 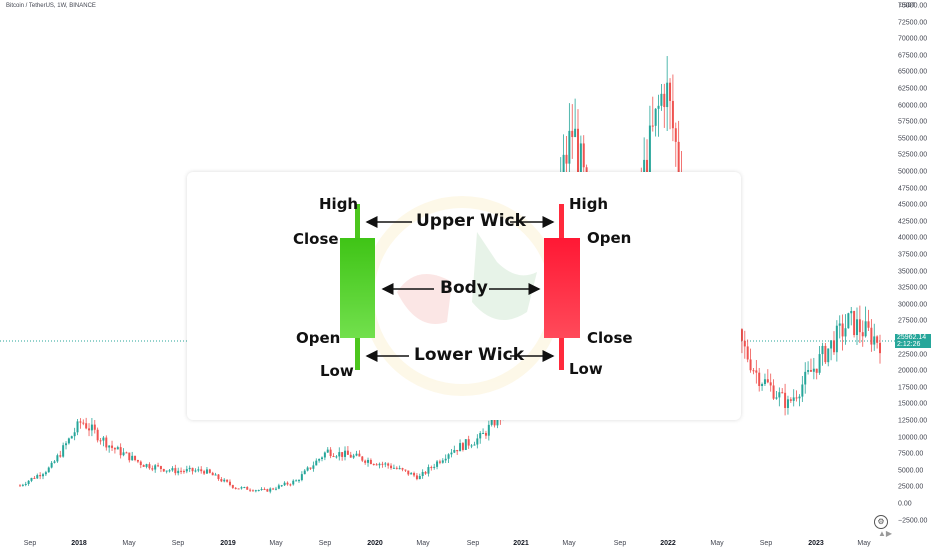 I want to click on gear-icon: ⚙, so click(x=881, y=522).